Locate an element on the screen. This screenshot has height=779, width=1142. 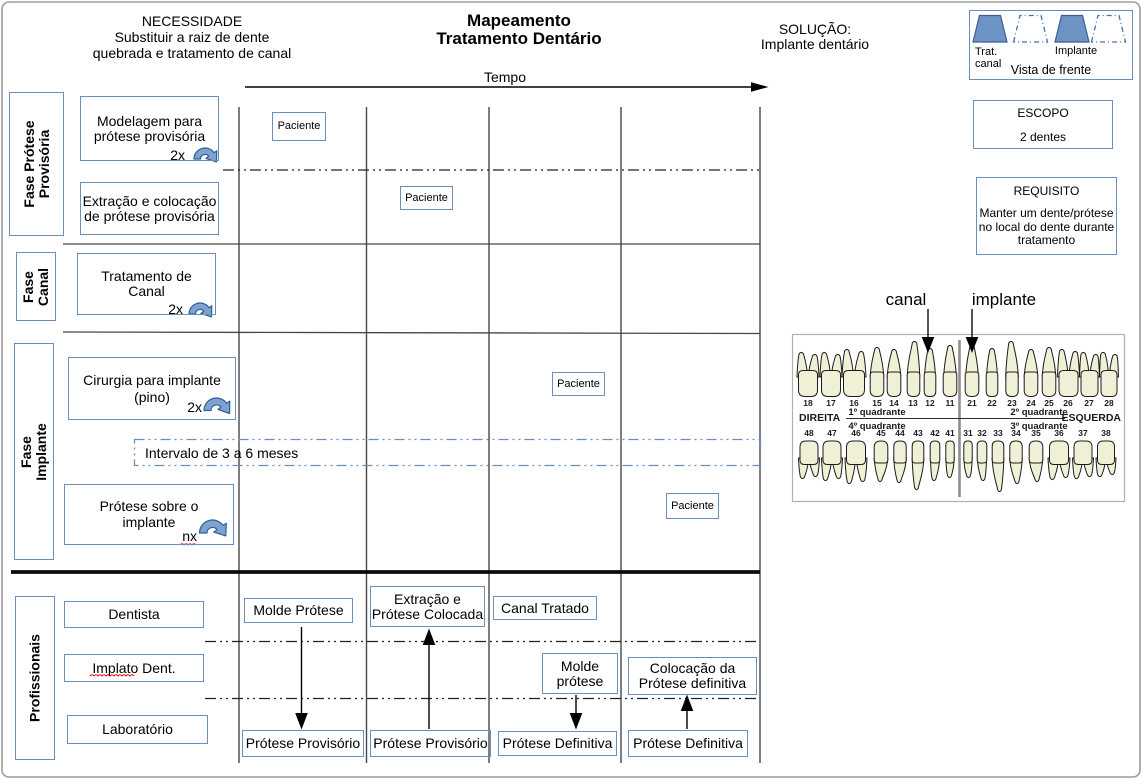
svg-text: 12 is located at coordinates (930, 403).